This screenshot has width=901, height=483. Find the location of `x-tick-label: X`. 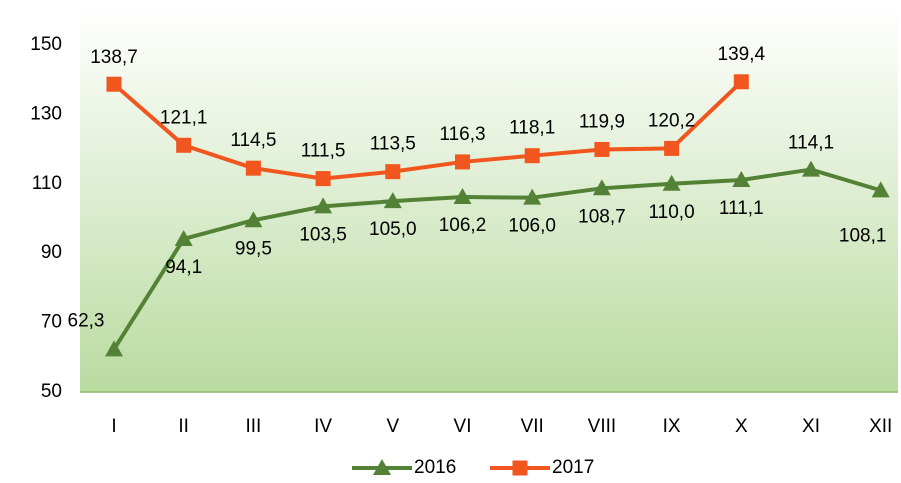

x-tick-label: X is located at coordinates (741, 426).